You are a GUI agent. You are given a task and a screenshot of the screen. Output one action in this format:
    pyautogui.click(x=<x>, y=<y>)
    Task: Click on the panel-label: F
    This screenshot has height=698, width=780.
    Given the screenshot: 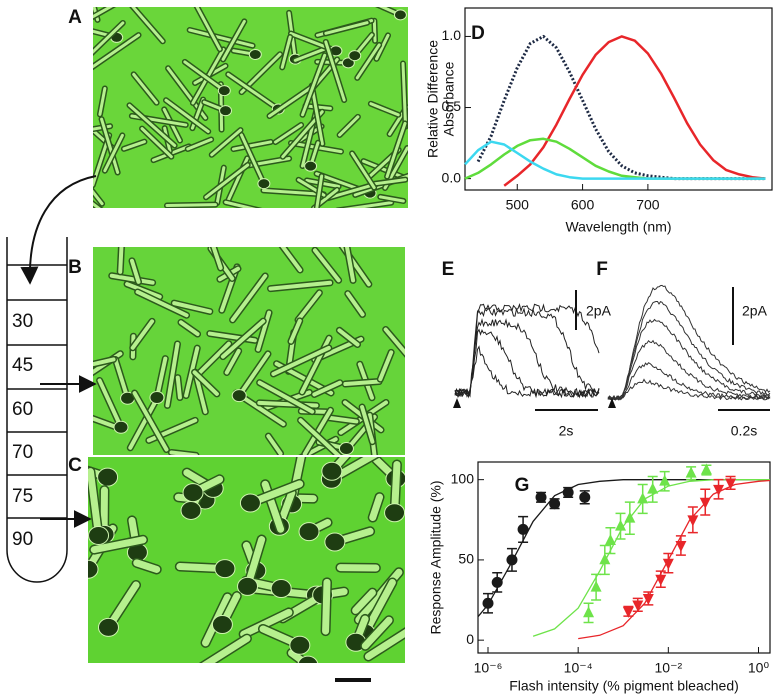 What is the action you would take?
    pyautogui.click(x=602, y=269)
    